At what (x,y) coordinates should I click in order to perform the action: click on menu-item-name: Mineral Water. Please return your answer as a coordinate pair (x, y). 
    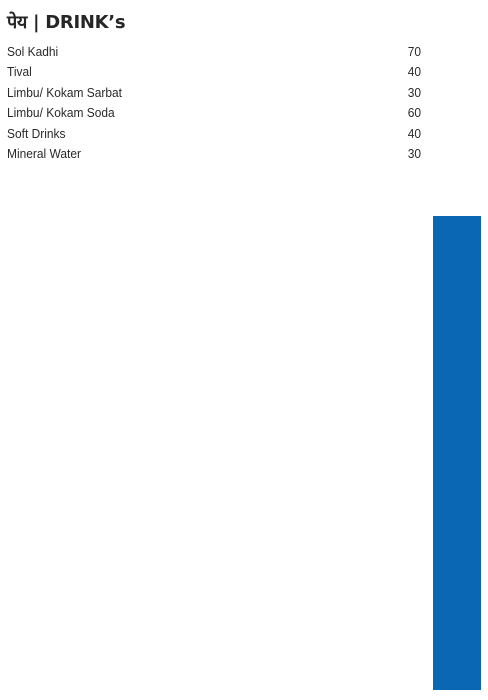
    Looking at the image, I should click on (44, 153).